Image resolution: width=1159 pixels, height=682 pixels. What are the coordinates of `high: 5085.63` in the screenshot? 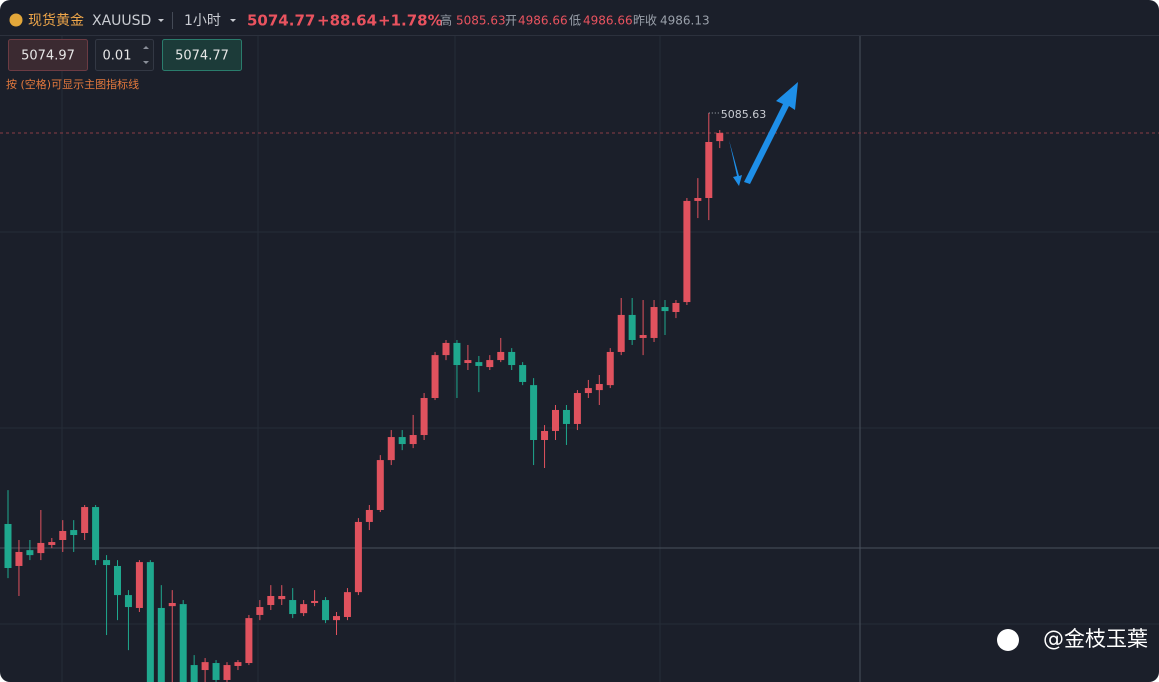 It's located at (481, 21).